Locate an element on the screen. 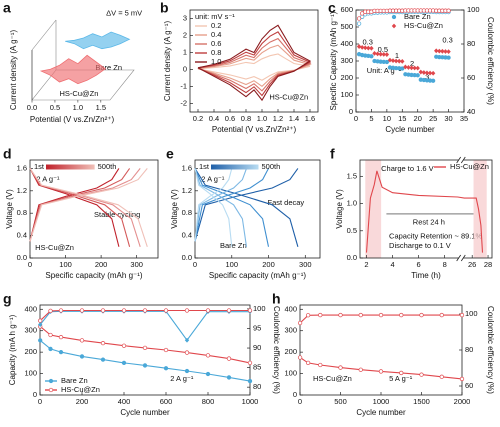  series-area is located at coordinates (98, 40).